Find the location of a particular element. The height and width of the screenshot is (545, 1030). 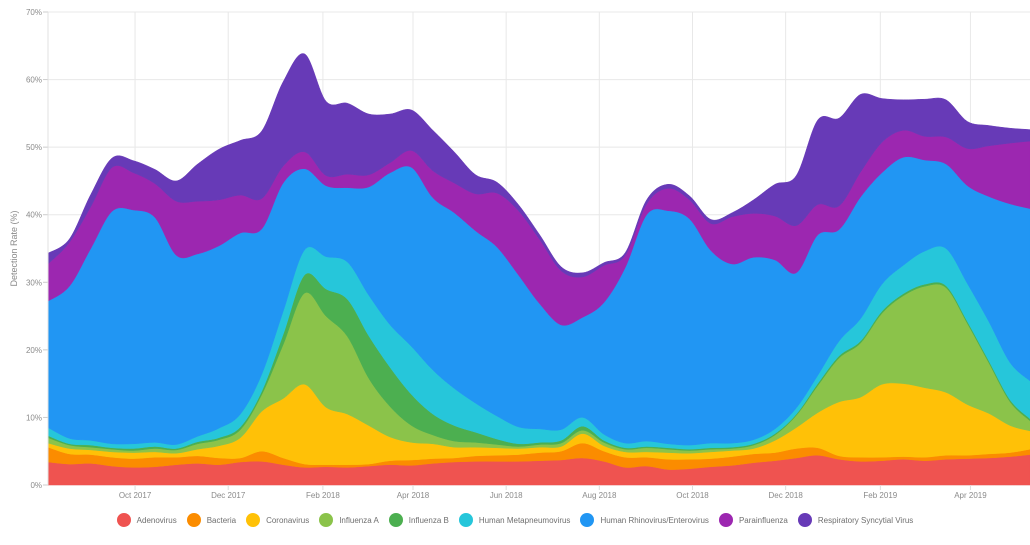

legend-label: Adenovirus is located at coordinates (156, 520).